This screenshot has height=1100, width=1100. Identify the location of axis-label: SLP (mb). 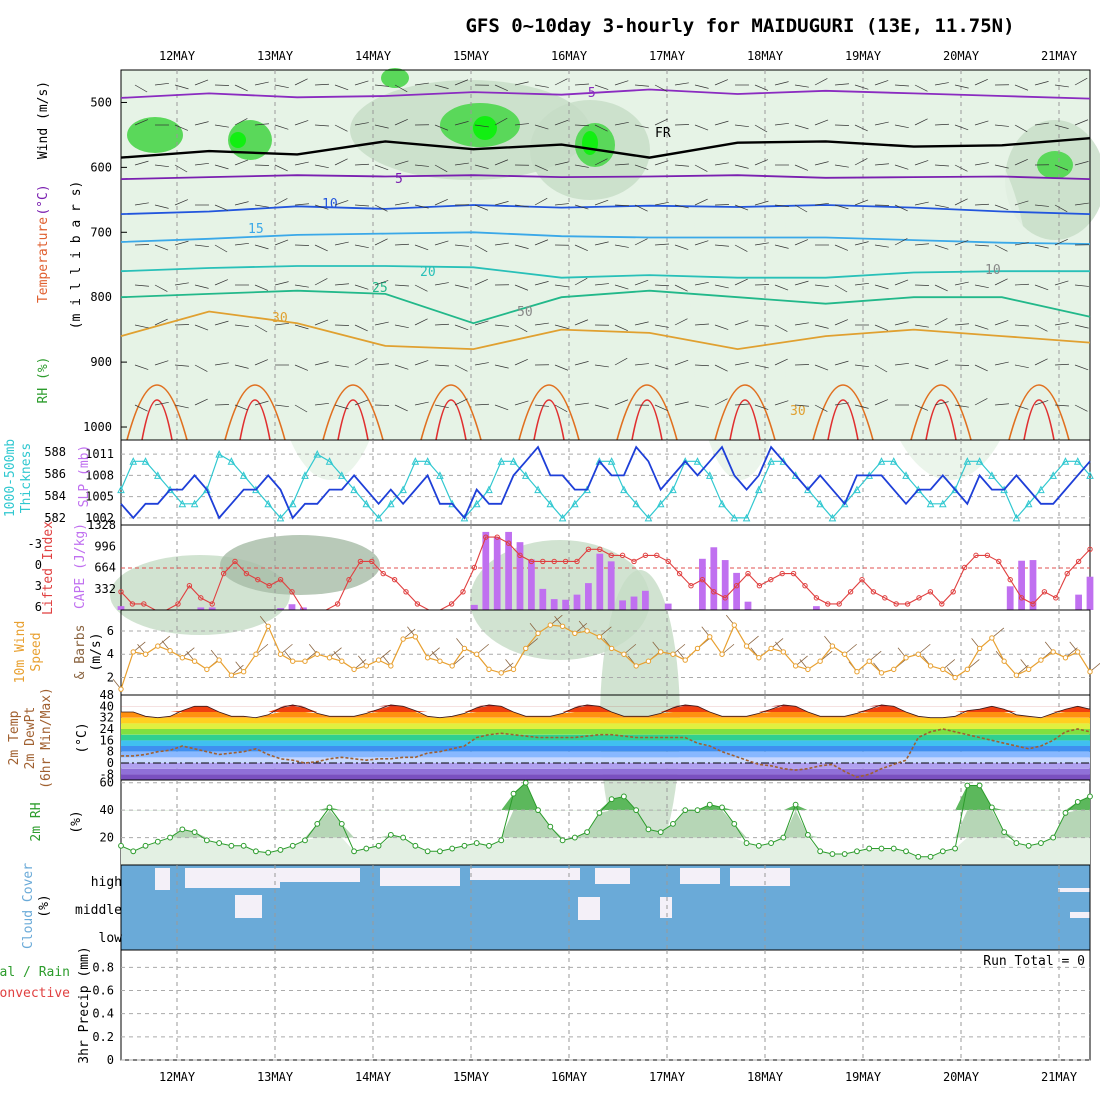
(84, 476).